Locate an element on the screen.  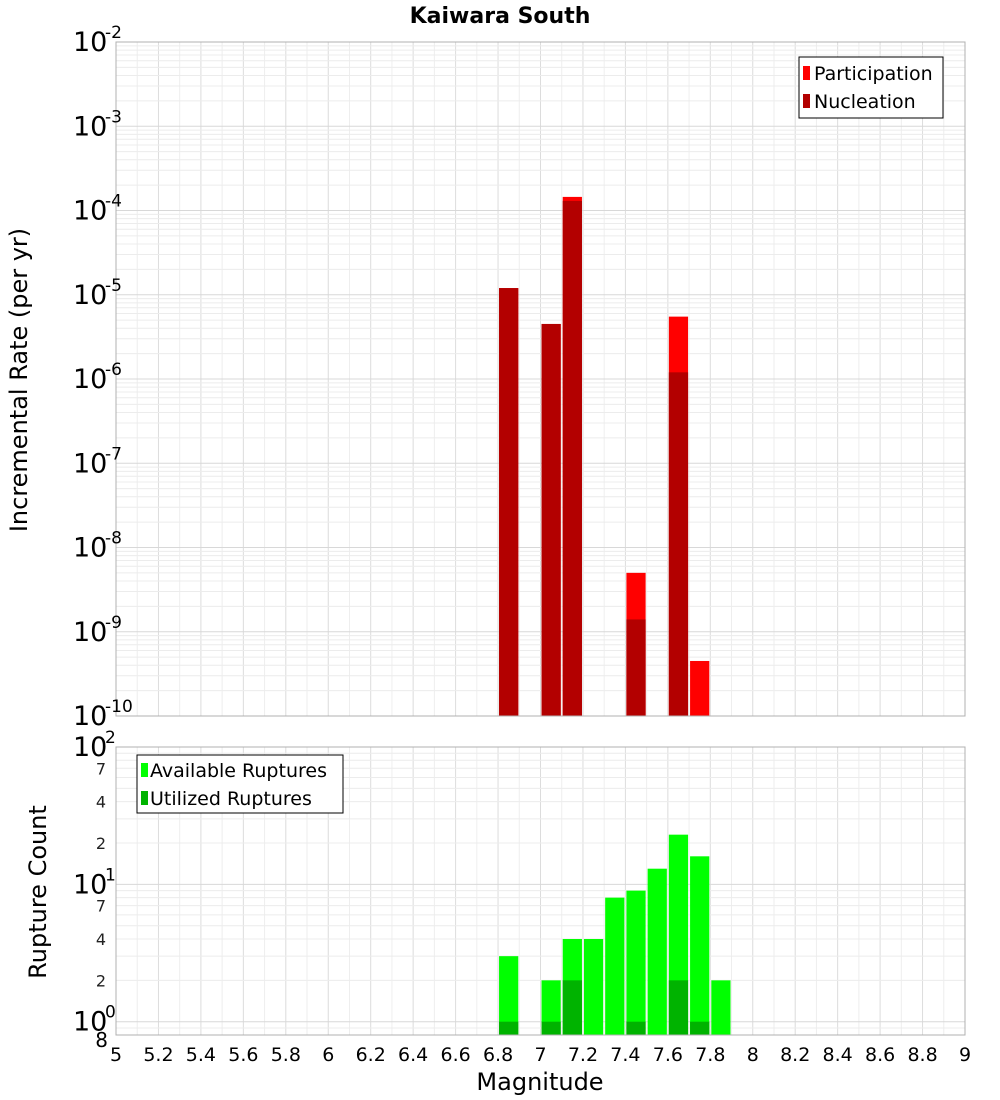
top-y-tick-exponent: -5 is located at coordinates (113, 286).